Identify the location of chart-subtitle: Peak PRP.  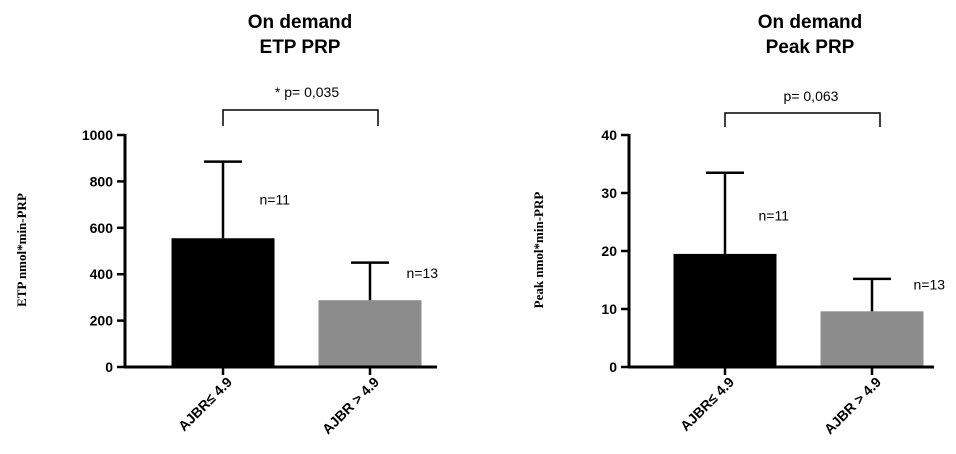
(810, 47).